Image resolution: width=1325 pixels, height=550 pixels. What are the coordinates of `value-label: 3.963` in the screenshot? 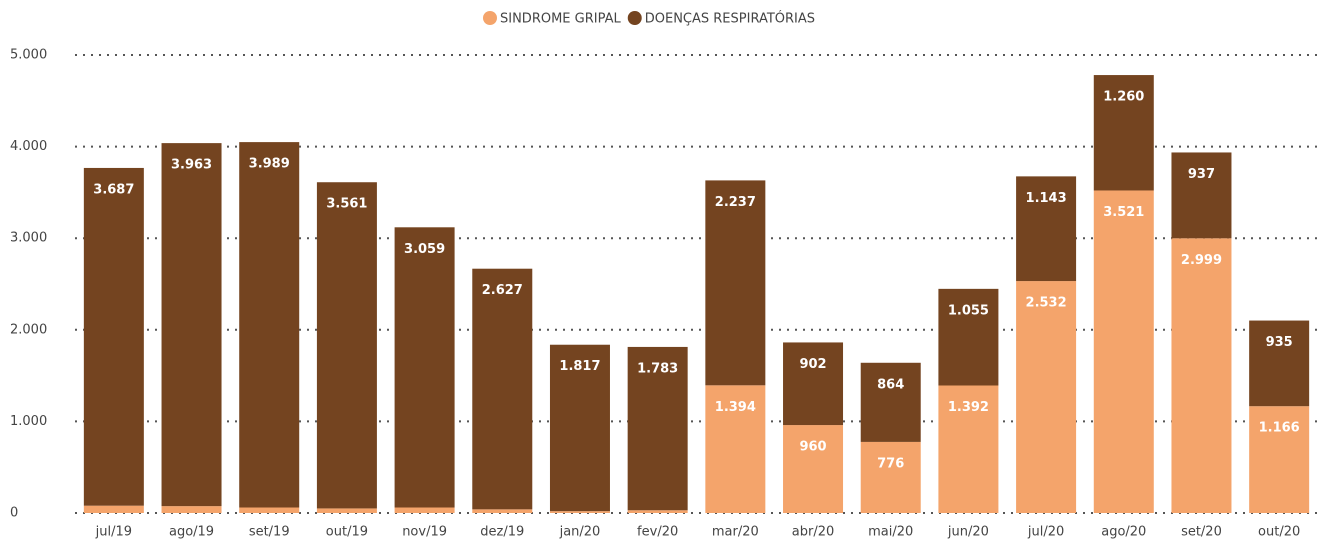 It's located at (191, 165).